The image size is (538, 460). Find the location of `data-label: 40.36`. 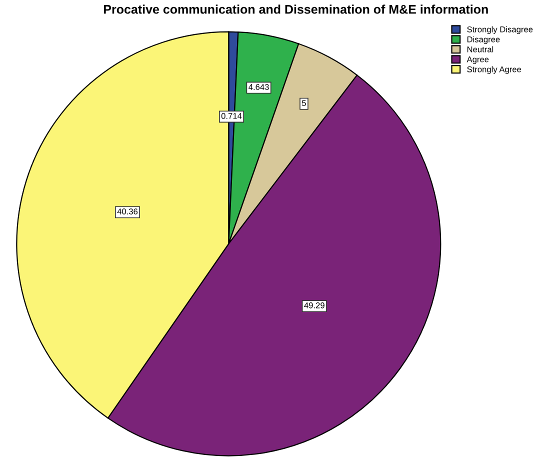

data-label: 40.36 is located at coordinates (127, 211).